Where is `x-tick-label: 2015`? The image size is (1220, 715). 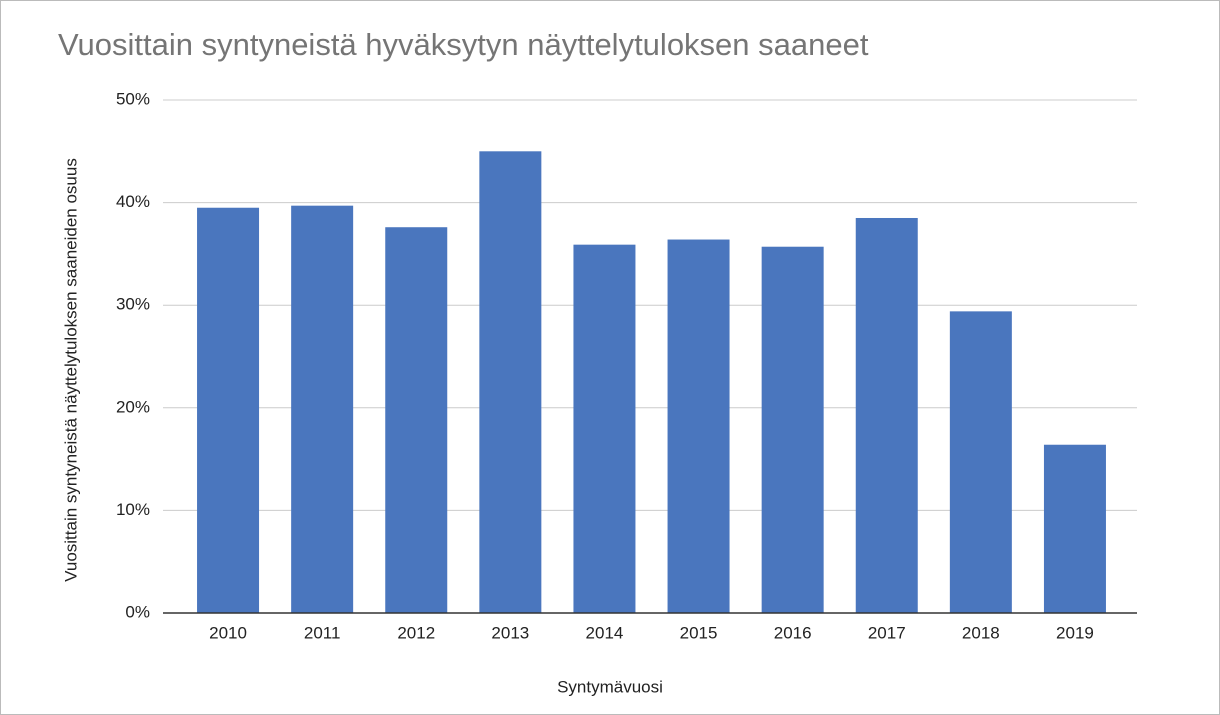 x-tick-label: 2015 is located at coordinates (699, 632).